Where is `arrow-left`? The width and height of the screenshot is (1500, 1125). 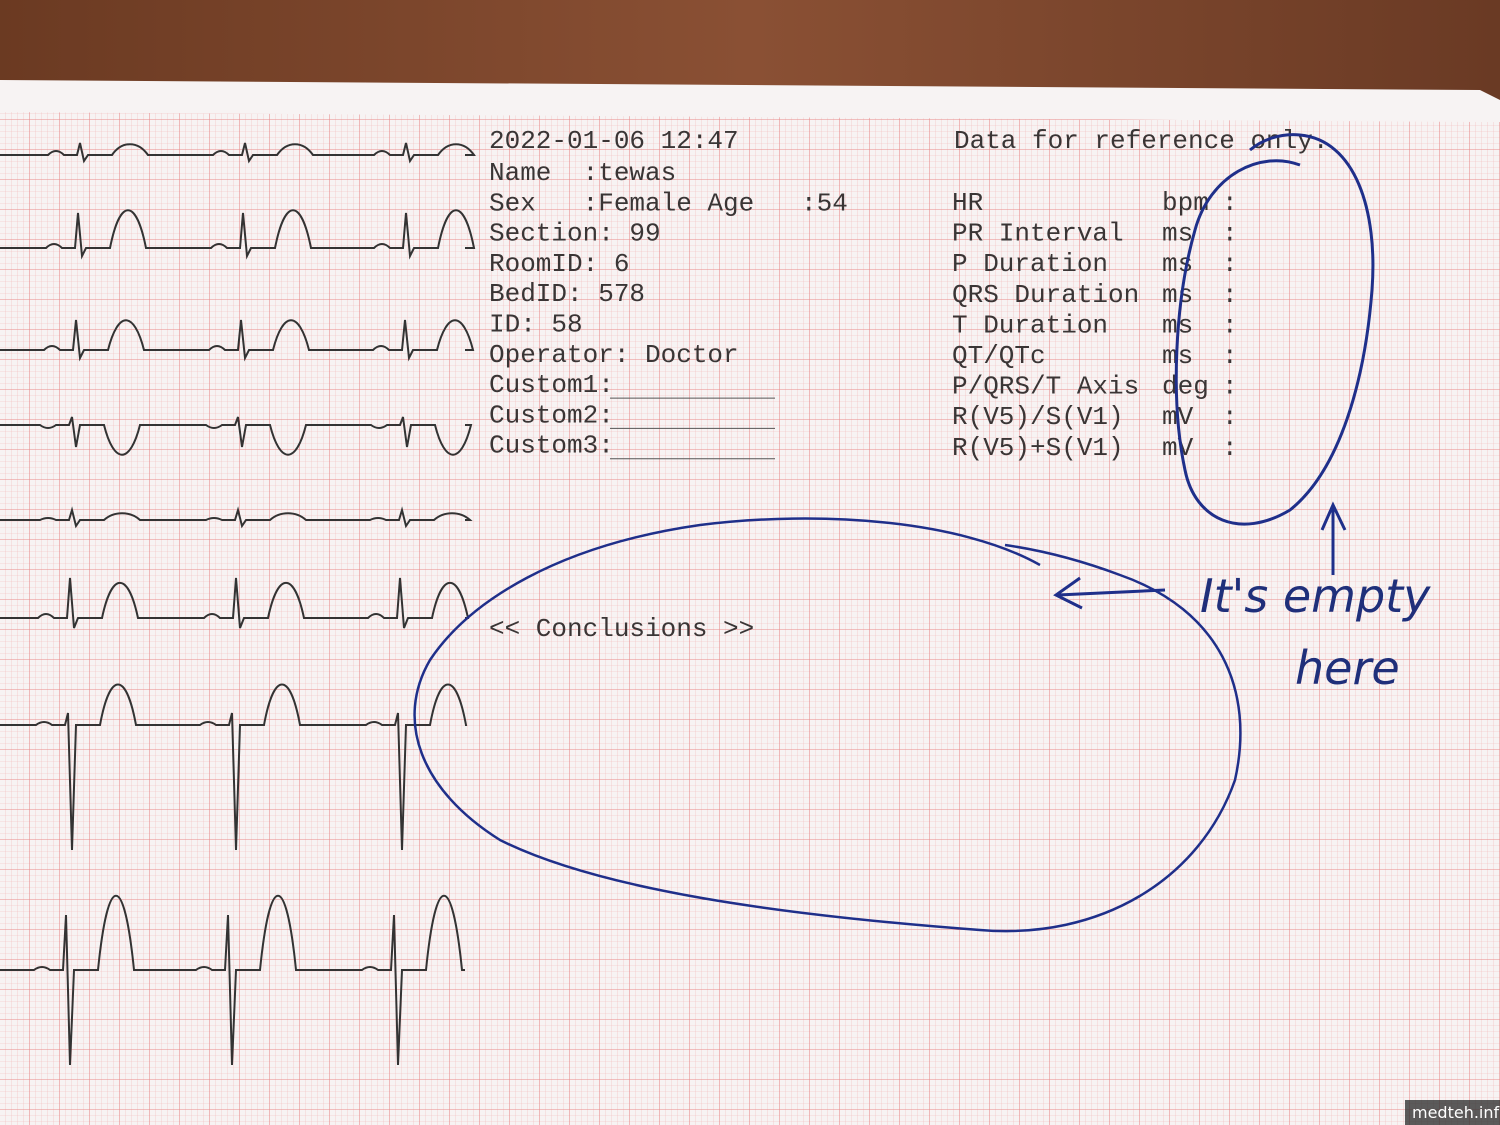 arrow-left is located at coordinates (1109, 593).